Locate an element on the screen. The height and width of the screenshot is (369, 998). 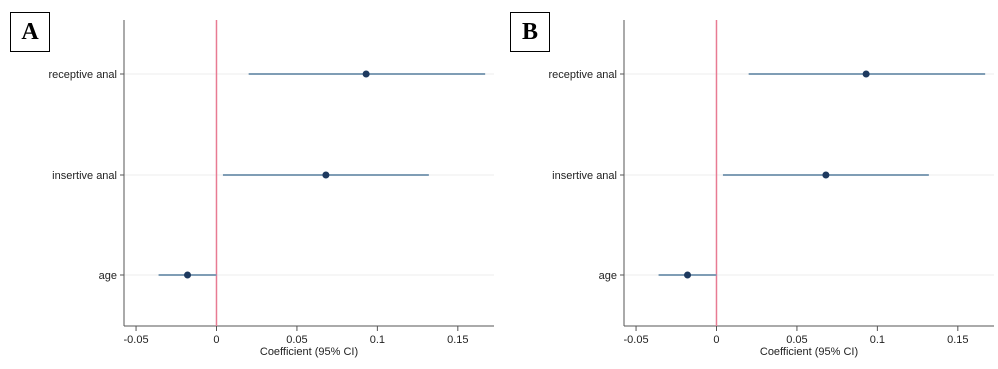
x-tick-label-b-0: -0.05 is located at coordinates (636, 340).